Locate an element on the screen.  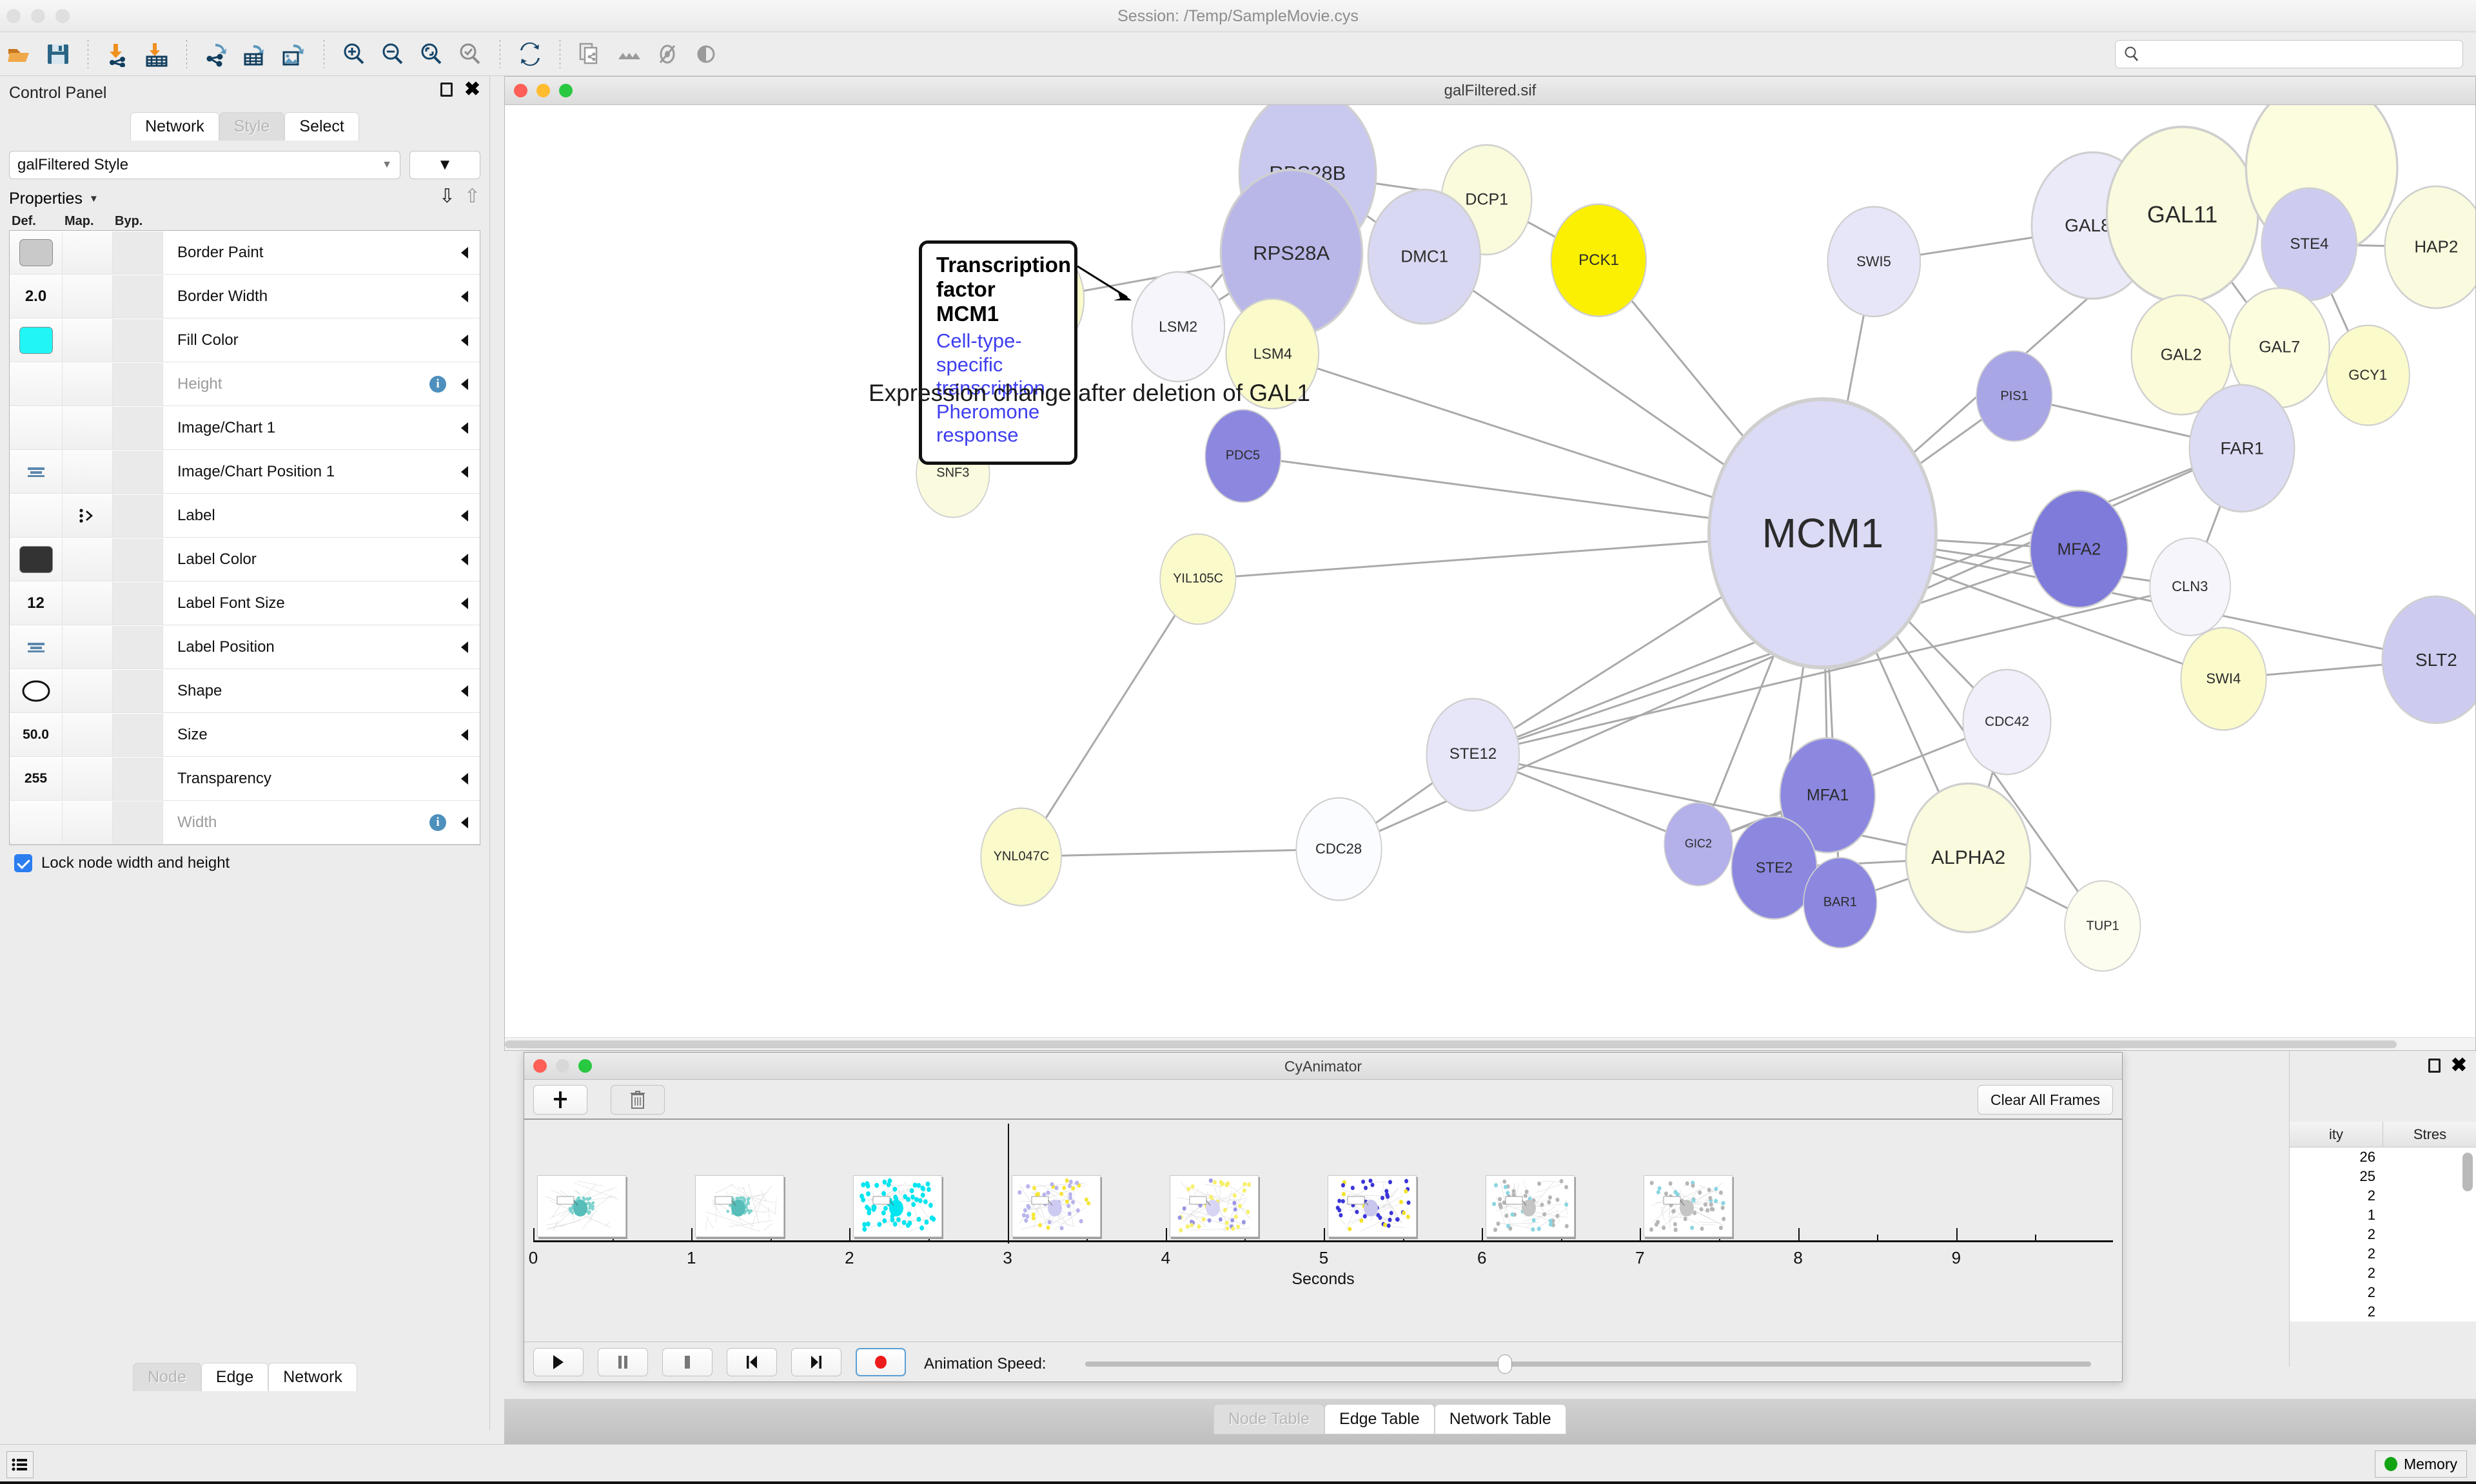
delete-frame-button is located at coordinates (638, 1100).